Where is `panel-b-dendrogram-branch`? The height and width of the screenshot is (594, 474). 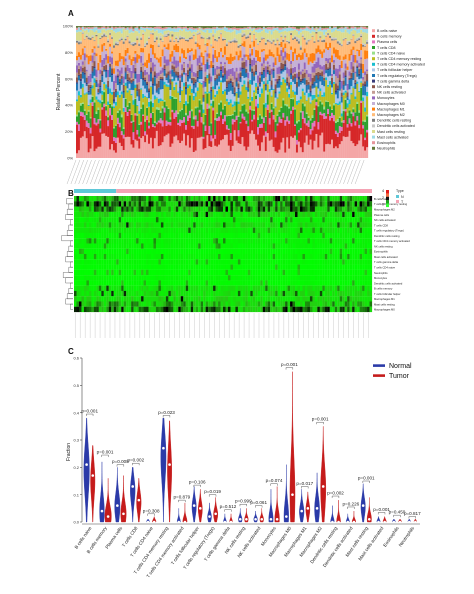
panel-b-dendrogram-branch is located at coordinates (71, 285).